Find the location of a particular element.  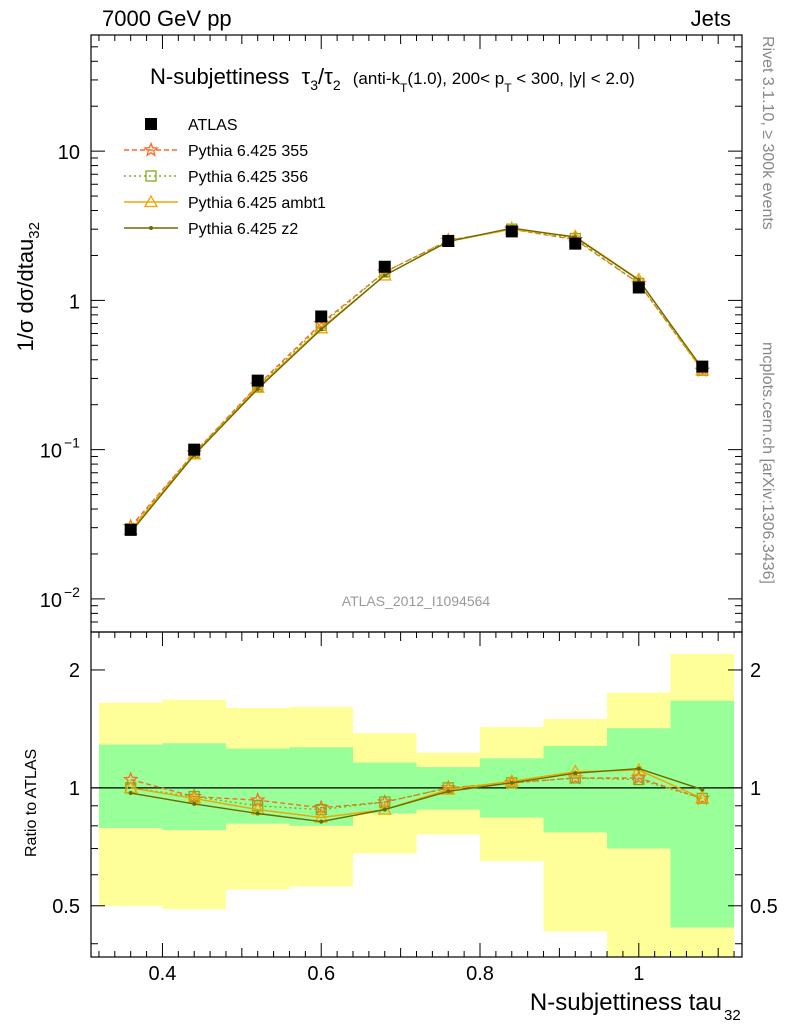

main-y-tick-exponent: −2 is located at coordinates (72, 592).